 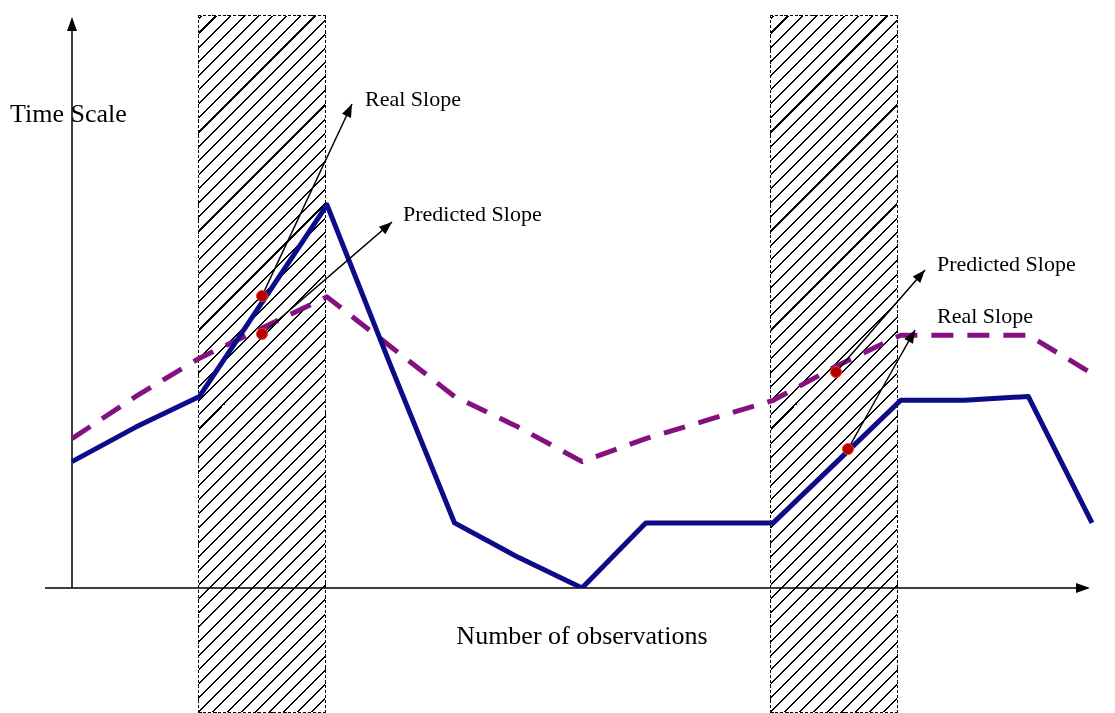 I want to click on annotation: Real Slope, so click(x=985, y=315).